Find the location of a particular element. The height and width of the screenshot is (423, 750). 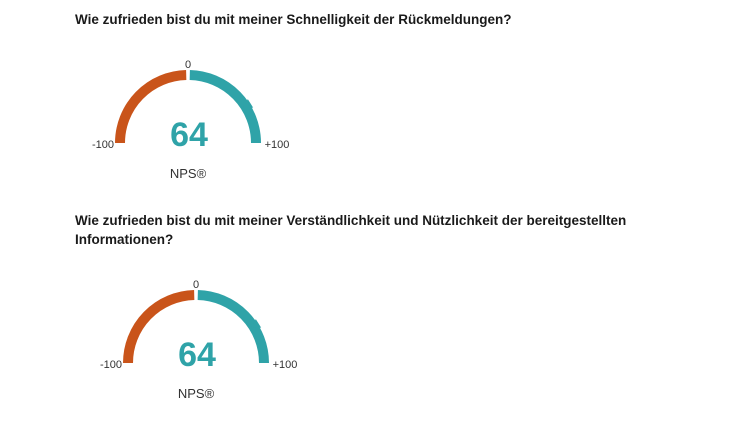

nps-gauge-2: 0 -100 +100 64 NPS® is located at coordinates (199, 340).